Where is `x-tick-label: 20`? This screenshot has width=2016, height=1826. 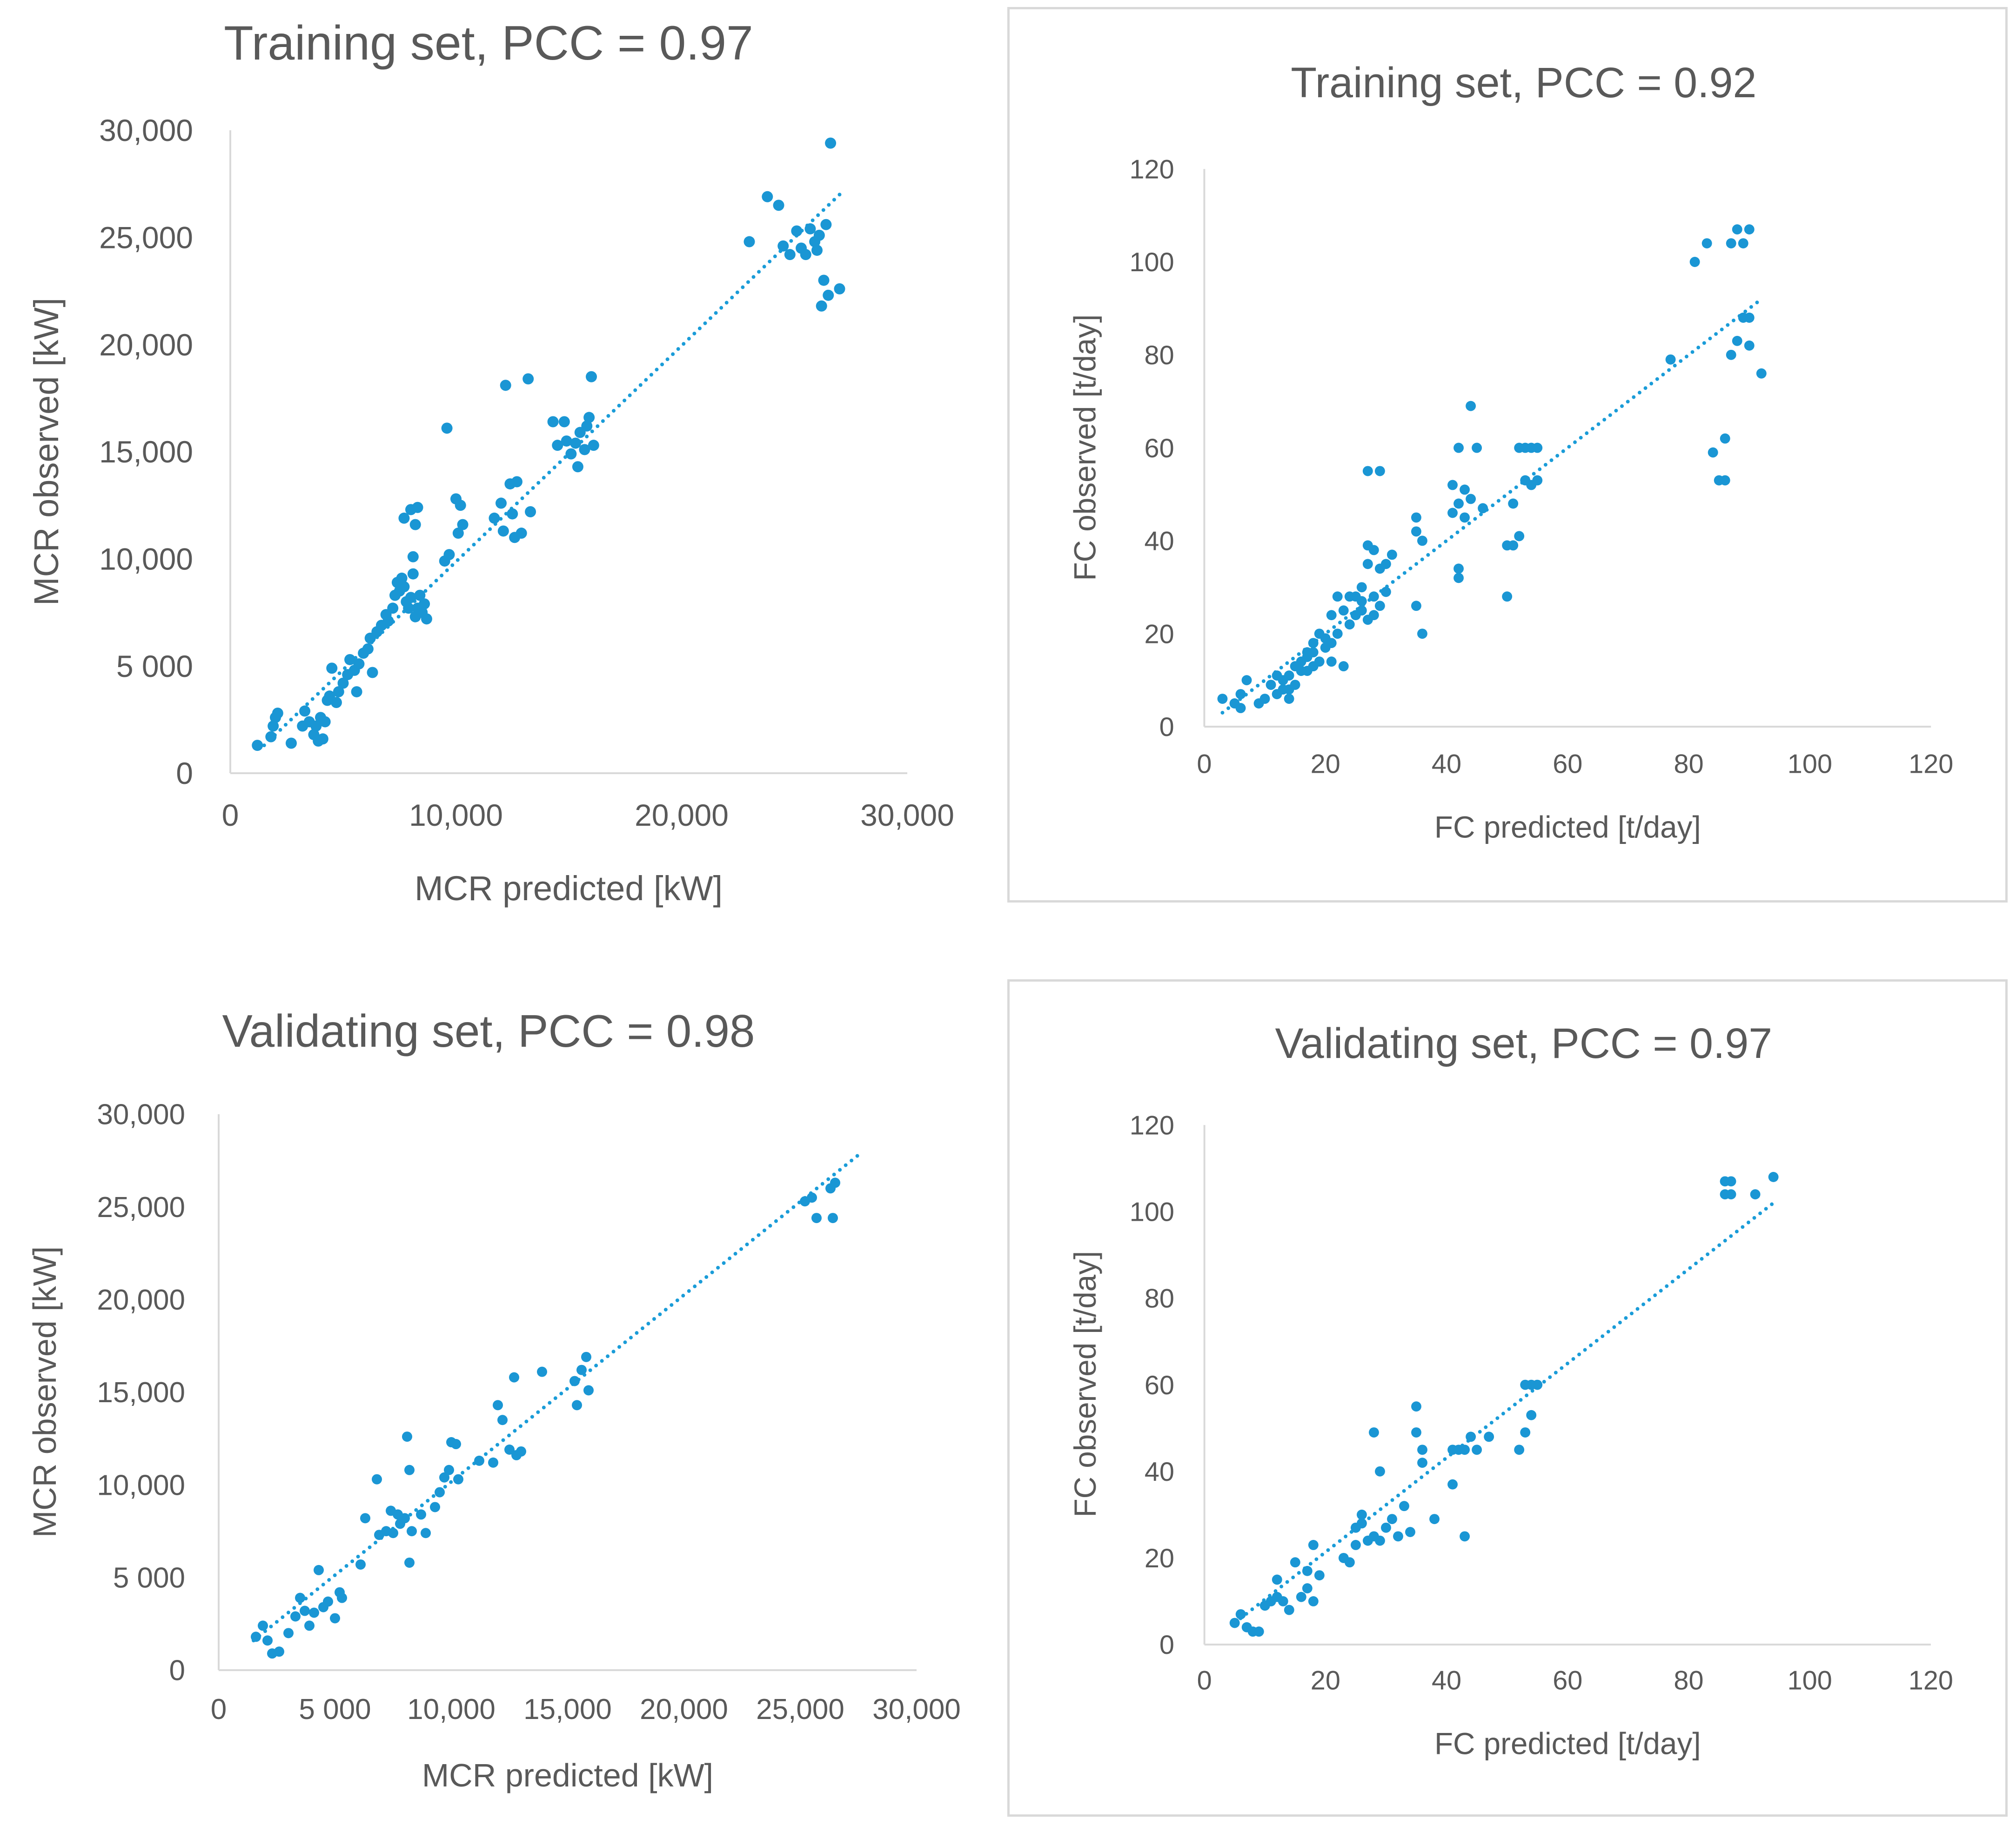 x-tick-label: 20 is located at coordinates (1325, 764).